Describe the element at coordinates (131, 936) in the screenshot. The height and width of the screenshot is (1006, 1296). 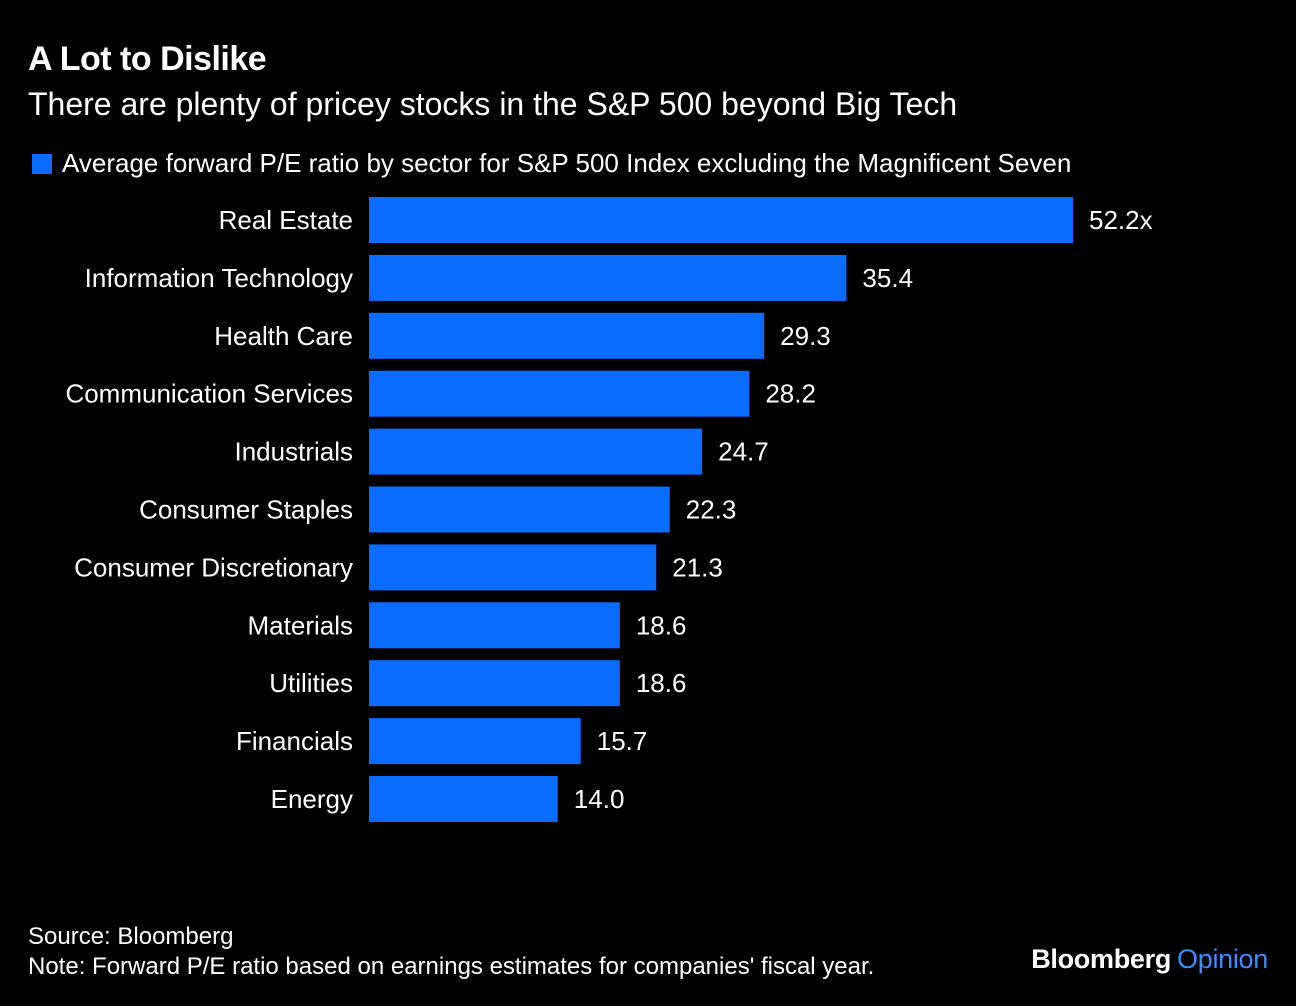
I see `source-text: Source: Bloomberg` at that location.